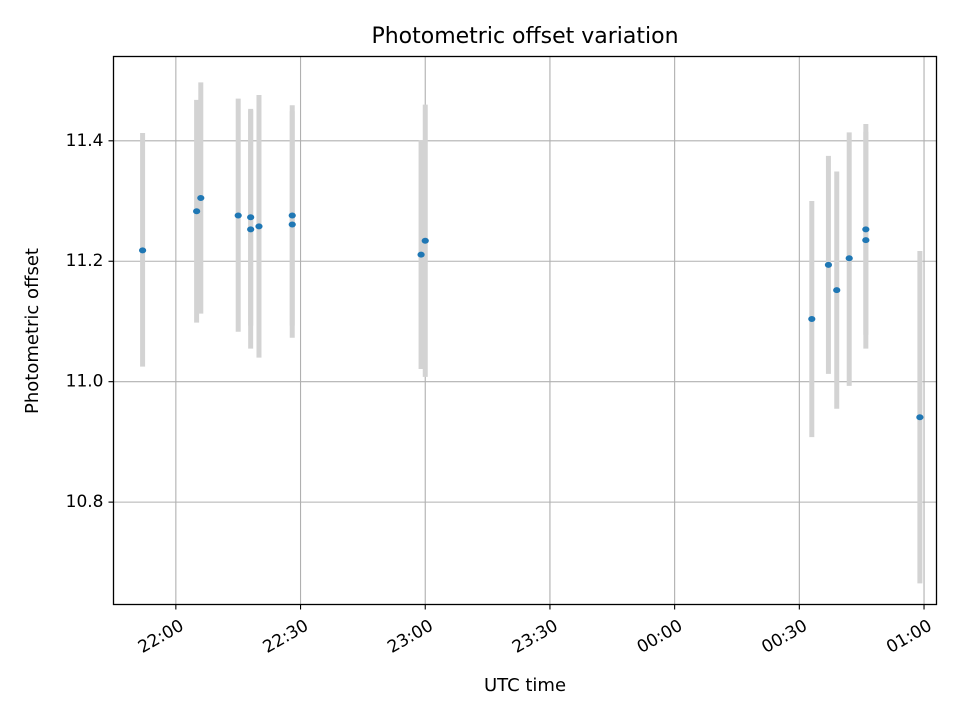  What do you see at coordinates (85, 382) in the screenshot?
I see `y-tick-label: 11.0` at bounding box center [85, 382].